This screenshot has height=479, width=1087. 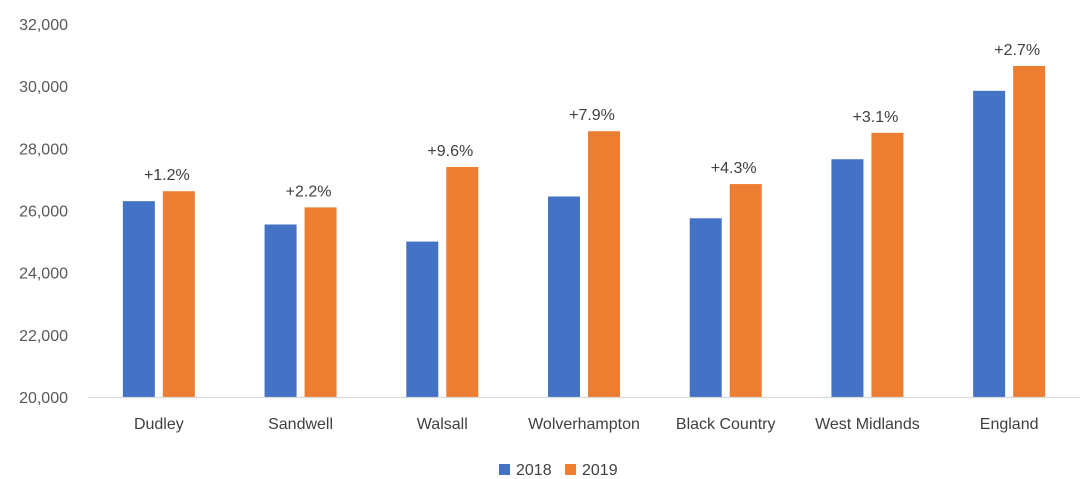 I want to click on change-annotation: +4.3%, so click(x=734, y=168).